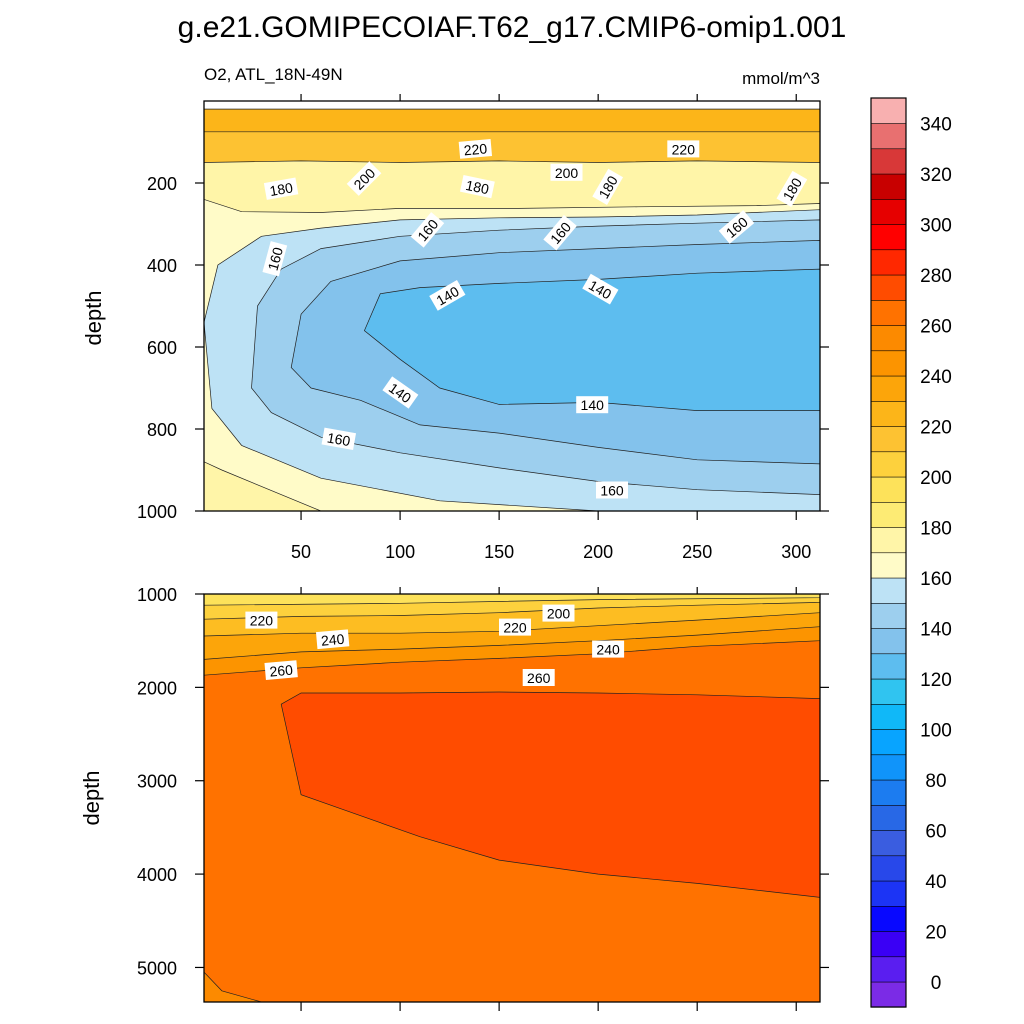  I want to click on colorbar-tick-label: 220, so click(936, 427).